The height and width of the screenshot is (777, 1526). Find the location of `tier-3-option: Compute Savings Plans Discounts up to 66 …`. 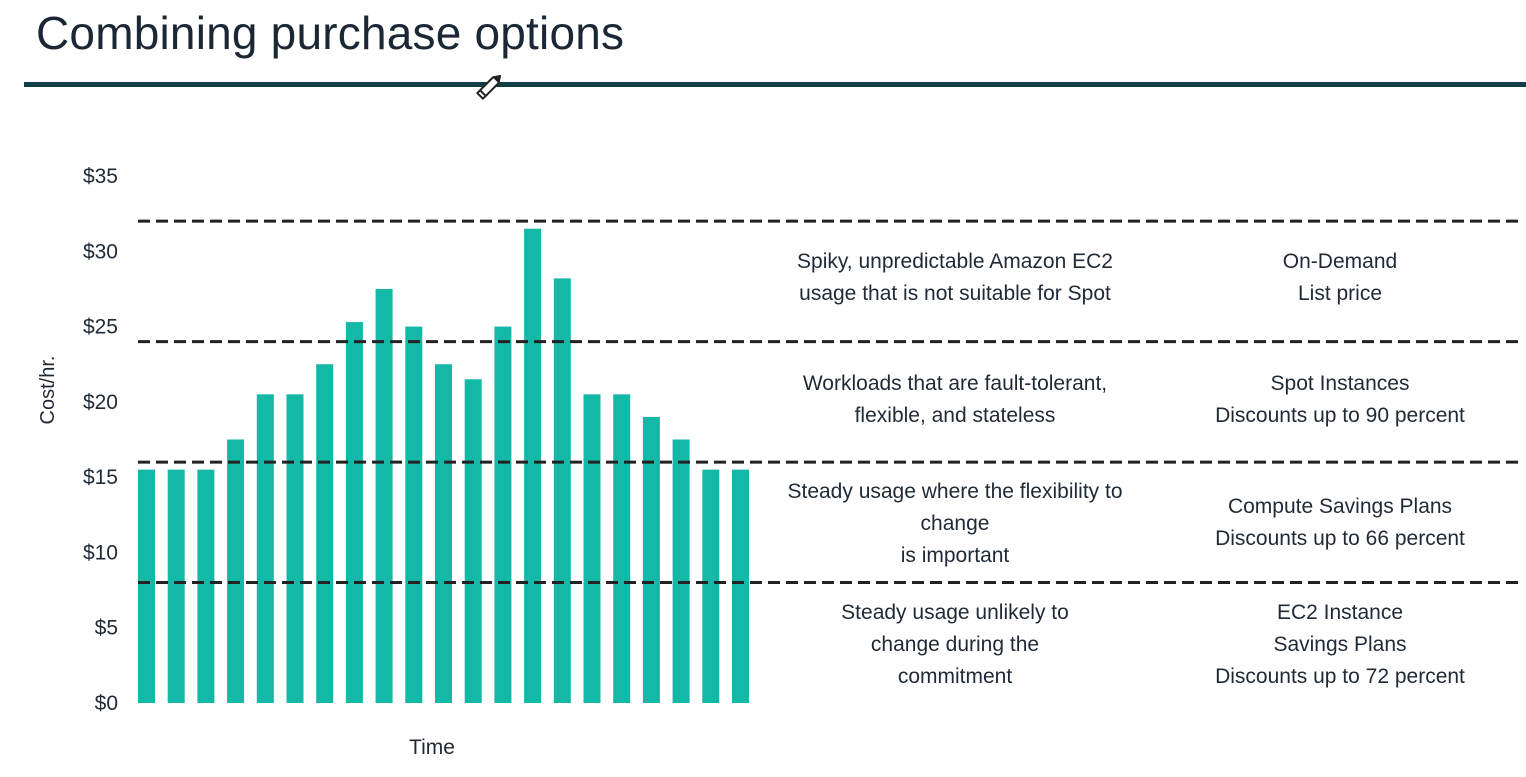

tier-3-option: Compute Savings Plans Discounts up to 66 … is located at coordinates (1340, 522).